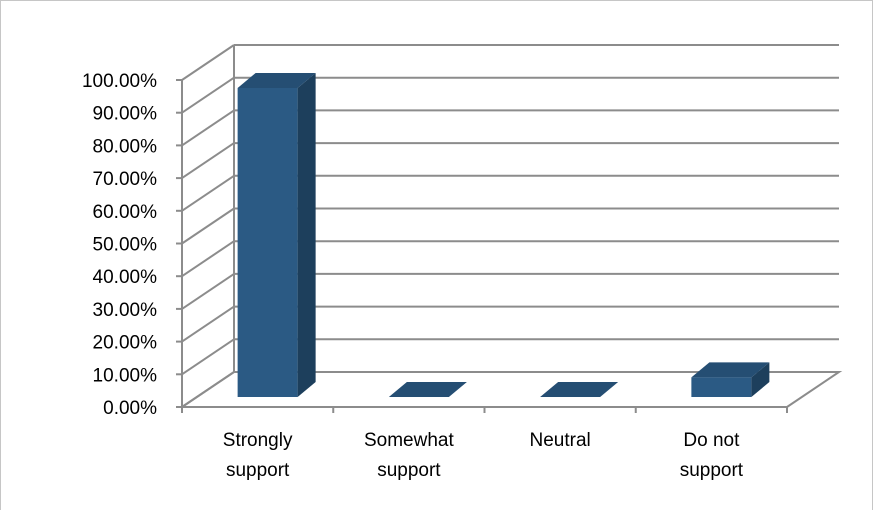 This screenshot has width=873, height=511. I want to click on y-tick-label: 0.00%, so click(130, 408).